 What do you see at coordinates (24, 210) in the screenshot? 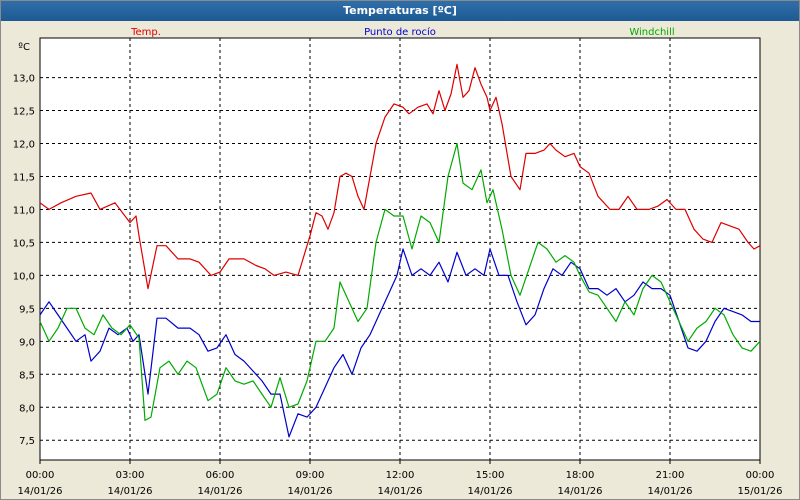
I see `y-tick-label: 11,0` at bounding box center [24, 210].